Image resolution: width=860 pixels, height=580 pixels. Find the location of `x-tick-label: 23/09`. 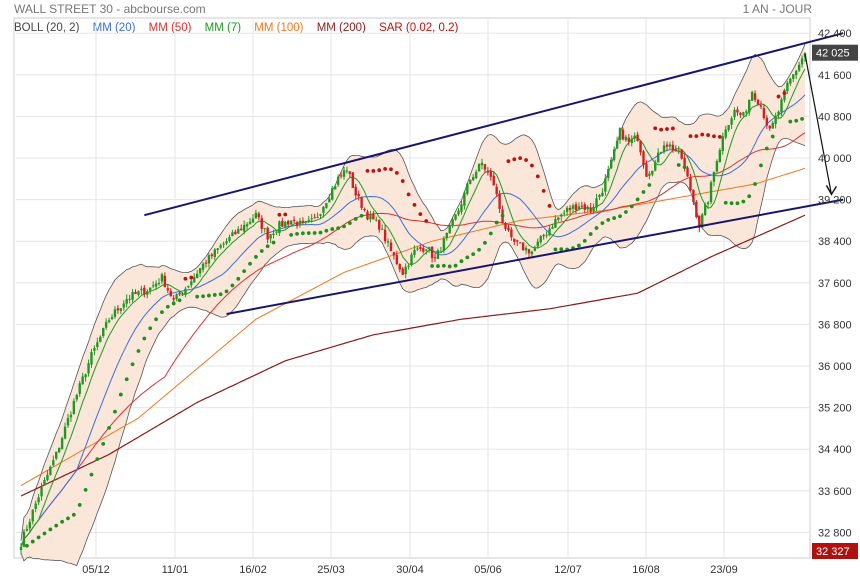

x-tick-label: 23/09 is located at coordinates (724, 570).